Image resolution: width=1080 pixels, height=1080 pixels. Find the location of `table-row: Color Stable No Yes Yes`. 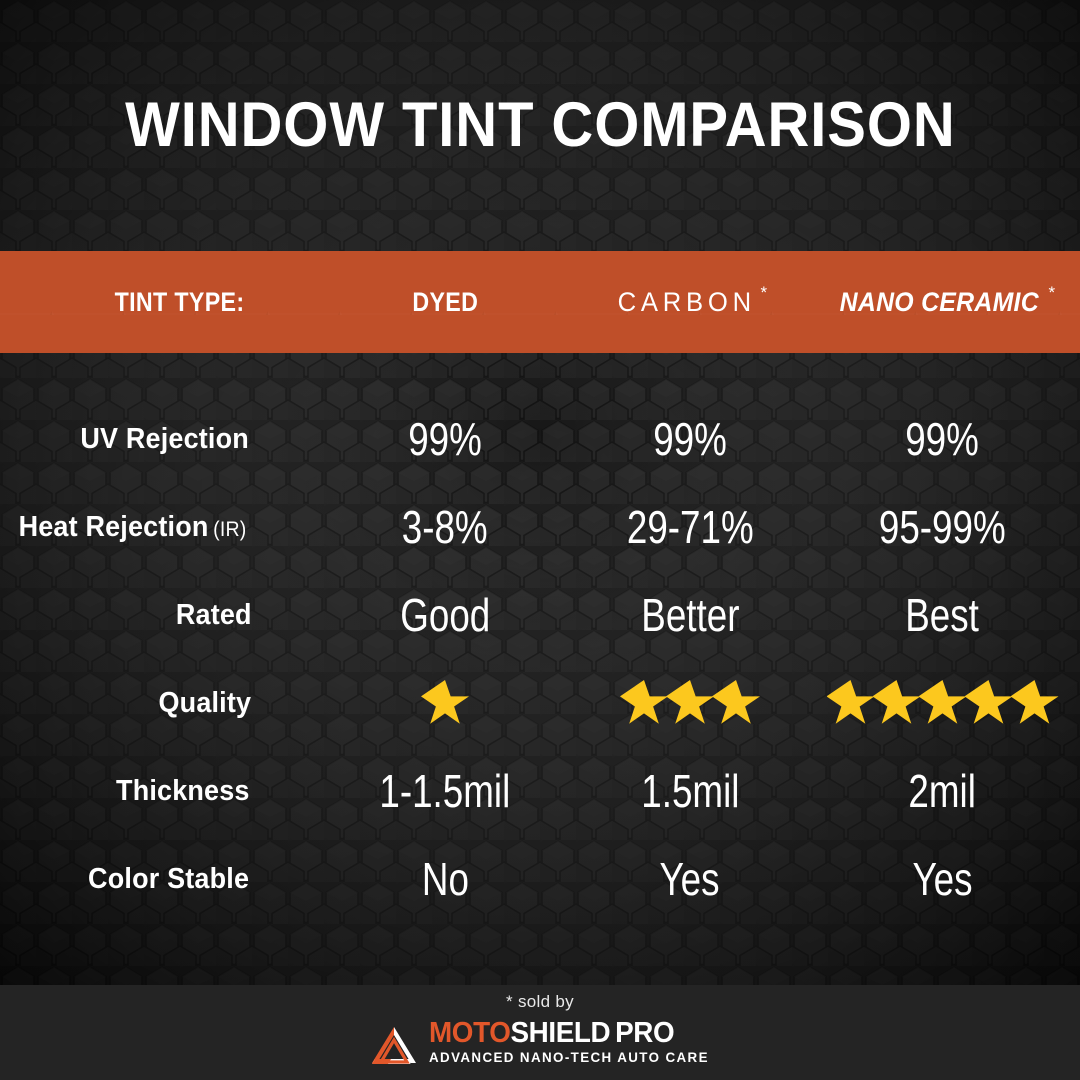

table-row: Color Stable No Yes Yes is located at coordinates (540, 879).